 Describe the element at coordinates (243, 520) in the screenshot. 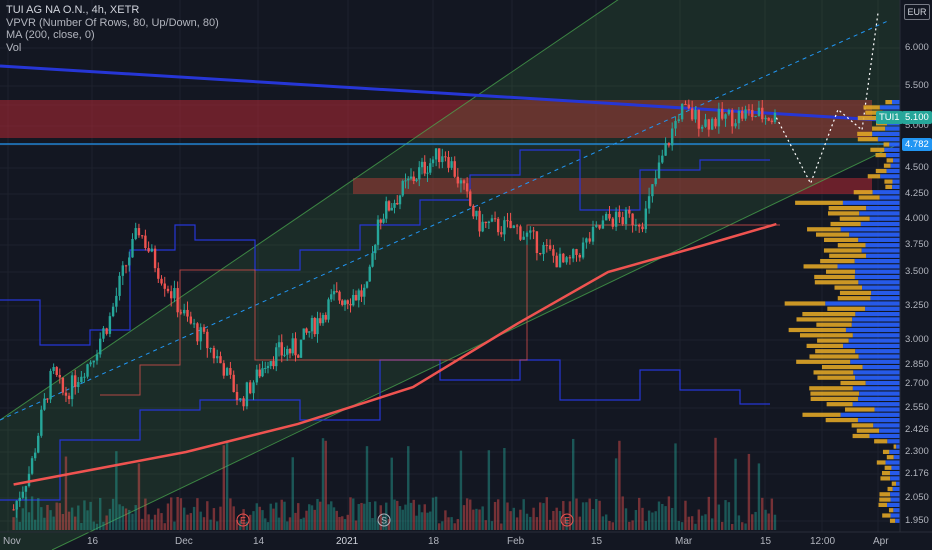

I see `earnings-marker` at that location.